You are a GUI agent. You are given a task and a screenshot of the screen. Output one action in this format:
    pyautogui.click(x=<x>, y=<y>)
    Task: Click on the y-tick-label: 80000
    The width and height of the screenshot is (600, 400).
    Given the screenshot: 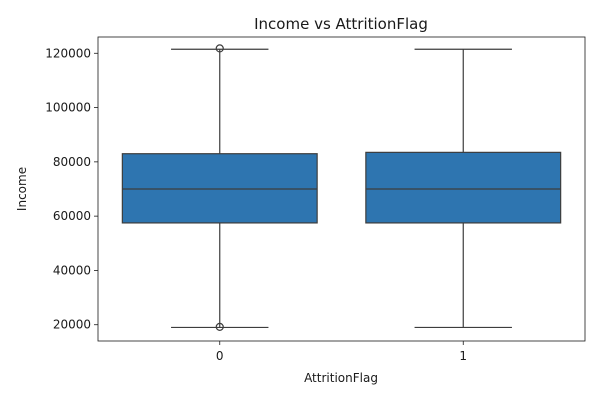 What is the action you would take?
    pyautogui.click(x=72, y=162)
    